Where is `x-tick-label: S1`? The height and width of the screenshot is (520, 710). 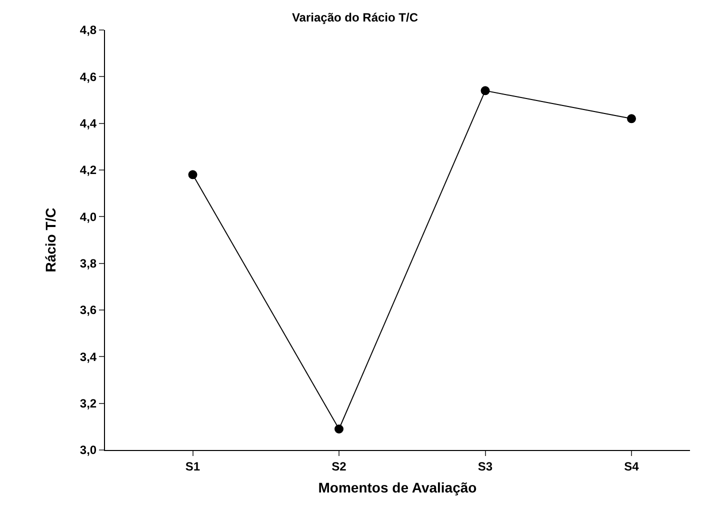
x-tick-label: S1 is located at coordinates (192, 466).